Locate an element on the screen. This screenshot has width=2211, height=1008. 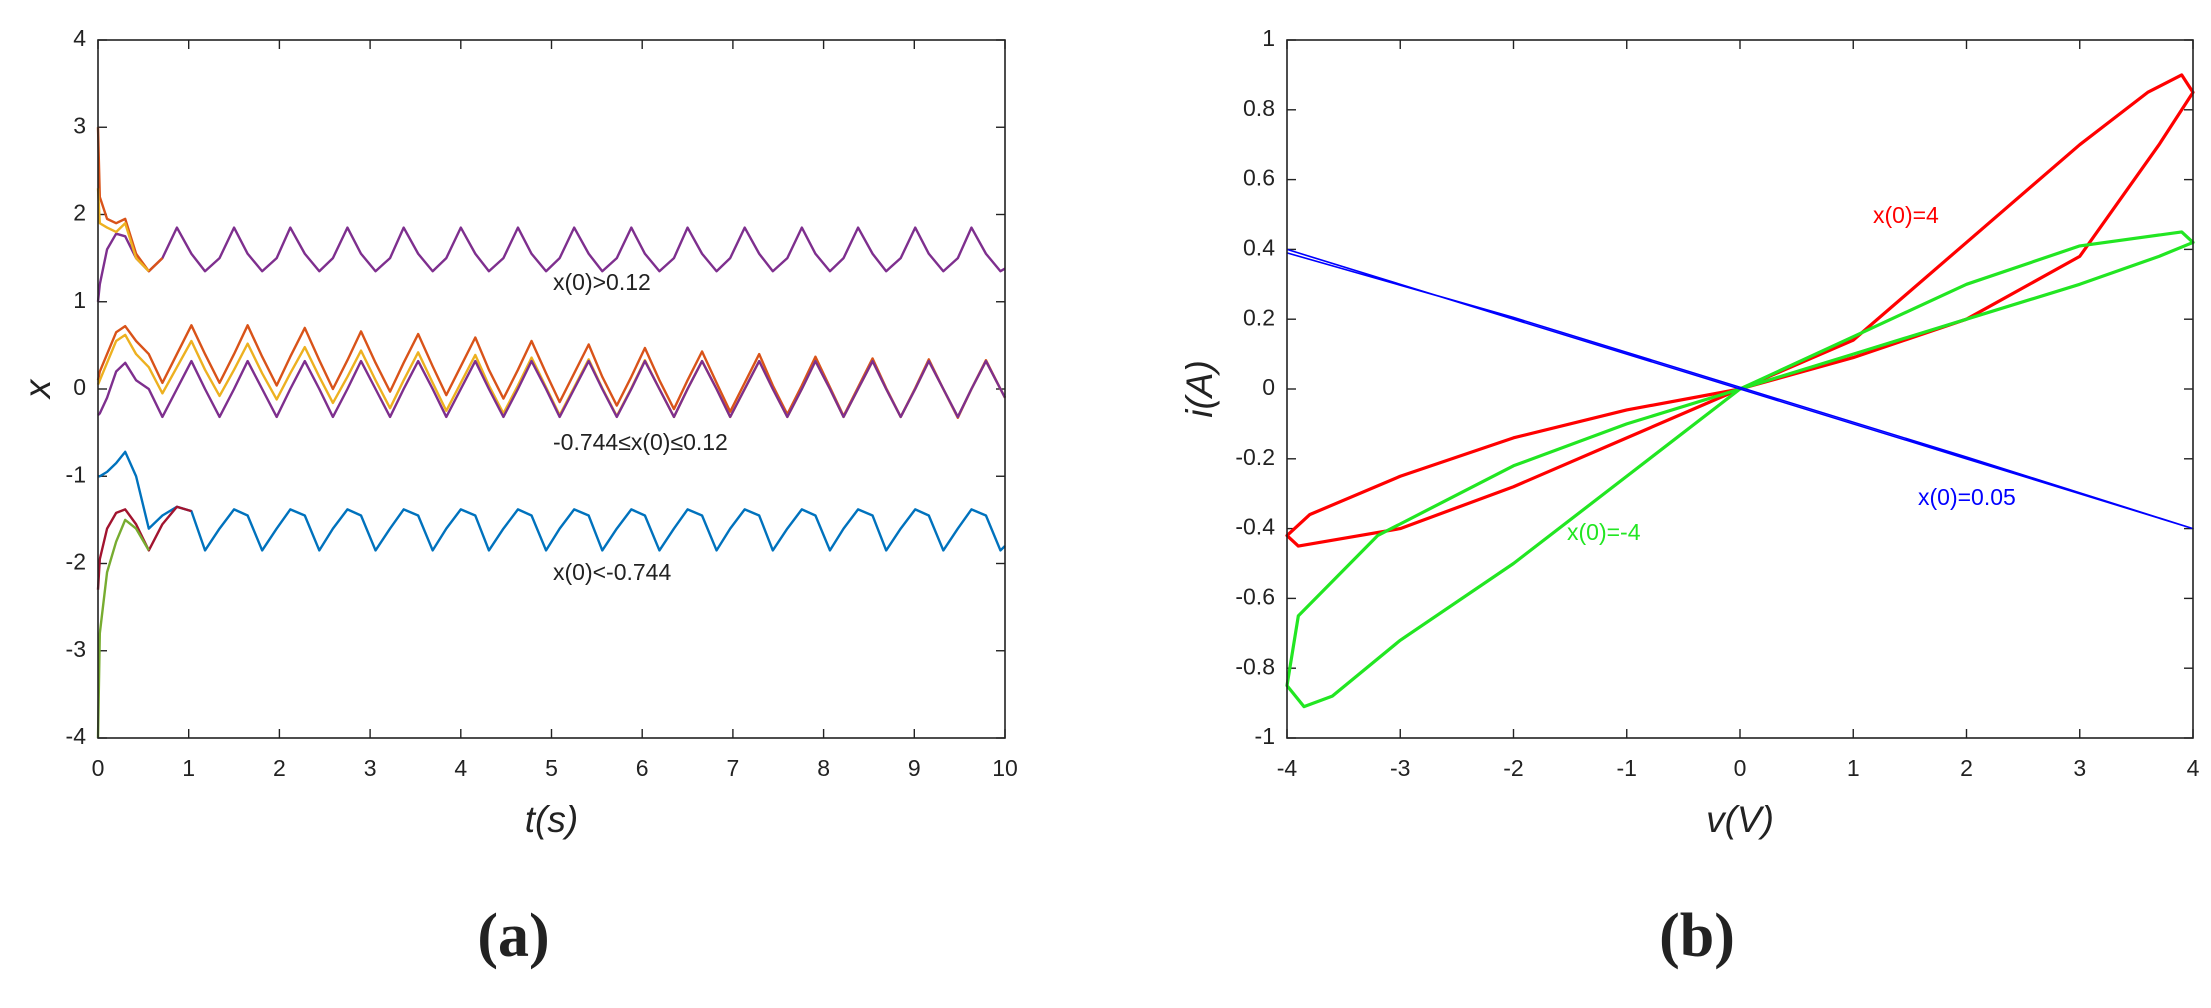
y-tick-label: -4 is located at coordinates (76, 736).